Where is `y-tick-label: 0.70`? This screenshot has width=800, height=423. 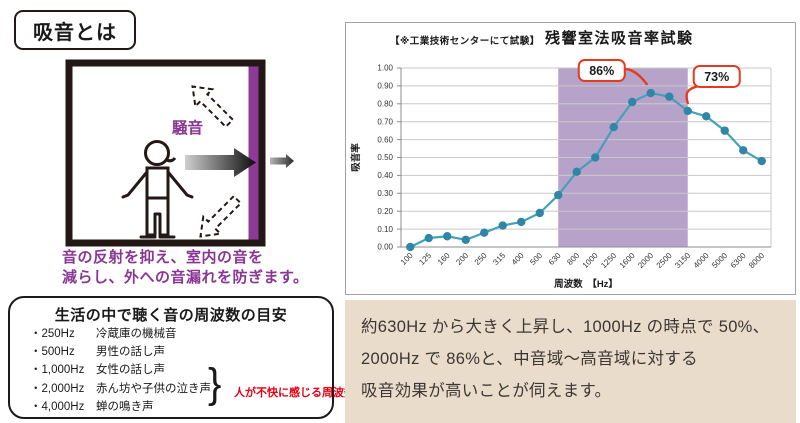 y-tick-label: 0.70 is located at coordinates (385, 121).